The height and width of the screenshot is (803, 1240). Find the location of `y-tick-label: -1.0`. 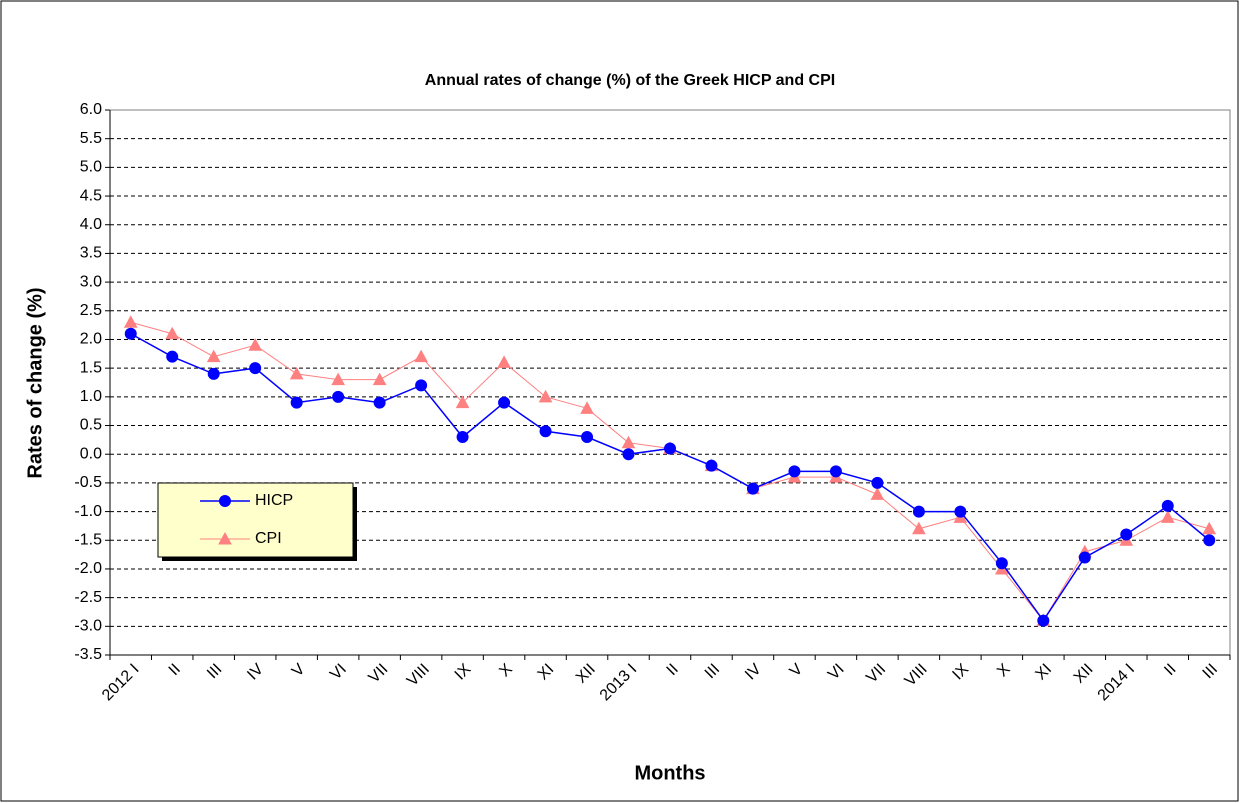

y-tick-label: -1.0 is located at coordinates (88, 511).